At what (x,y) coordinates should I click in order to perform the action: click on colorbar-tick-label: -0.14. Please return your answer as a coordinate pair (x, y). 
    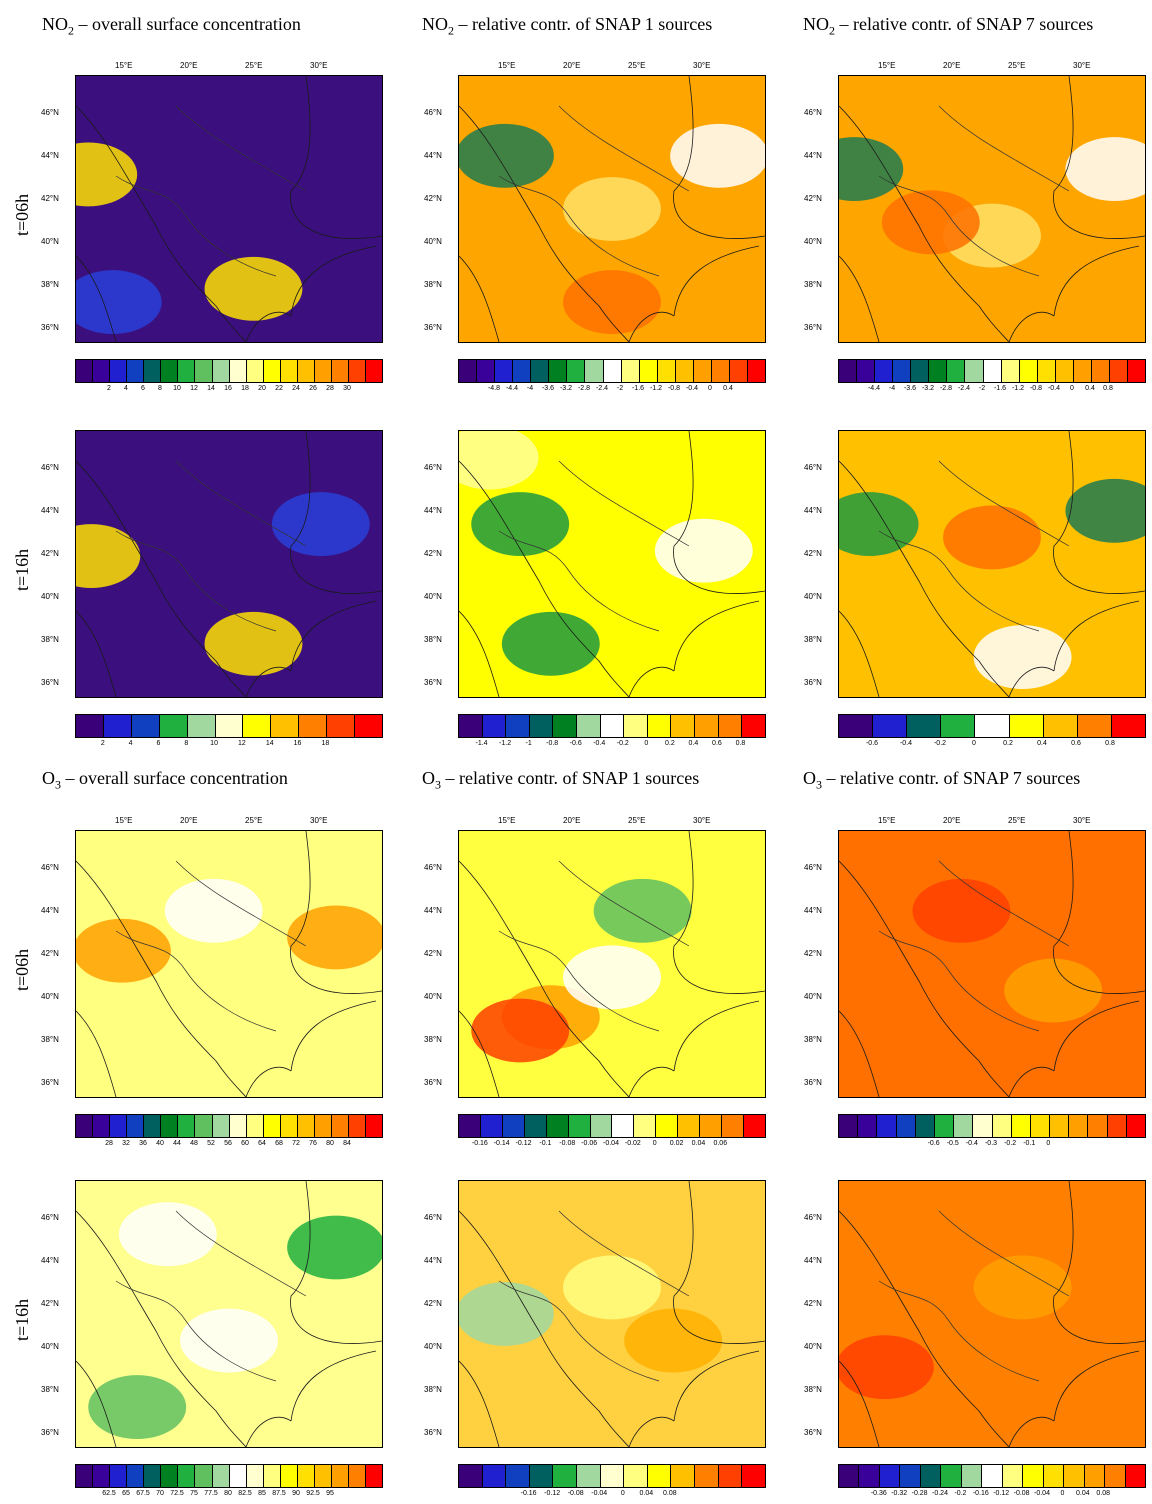
    Looking at the image, I should click on (501, 1143).